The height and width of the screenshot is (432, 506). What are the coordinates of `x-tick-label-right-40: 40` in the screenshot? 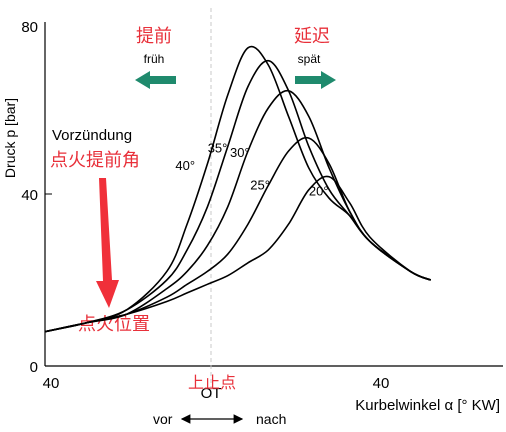 It's located at (381, 383).